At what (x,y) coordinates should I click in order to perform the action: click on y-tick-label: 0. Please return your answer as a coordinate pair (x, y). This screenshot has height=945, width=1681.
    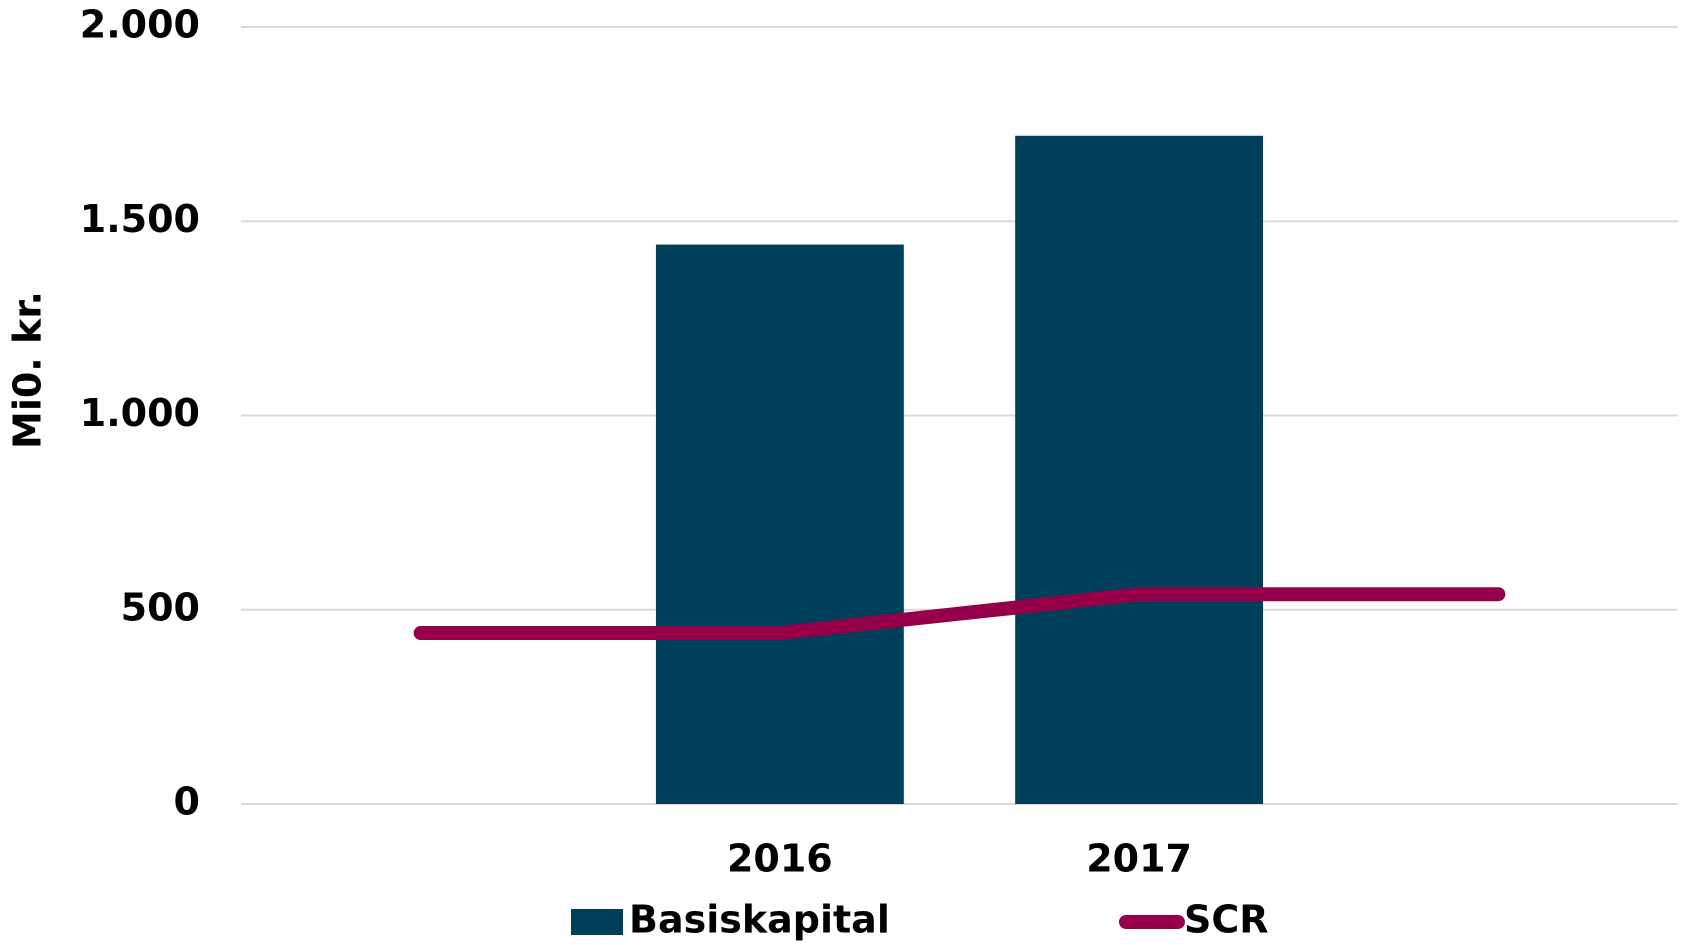
    Looking at the image, I should click on (187, 802).